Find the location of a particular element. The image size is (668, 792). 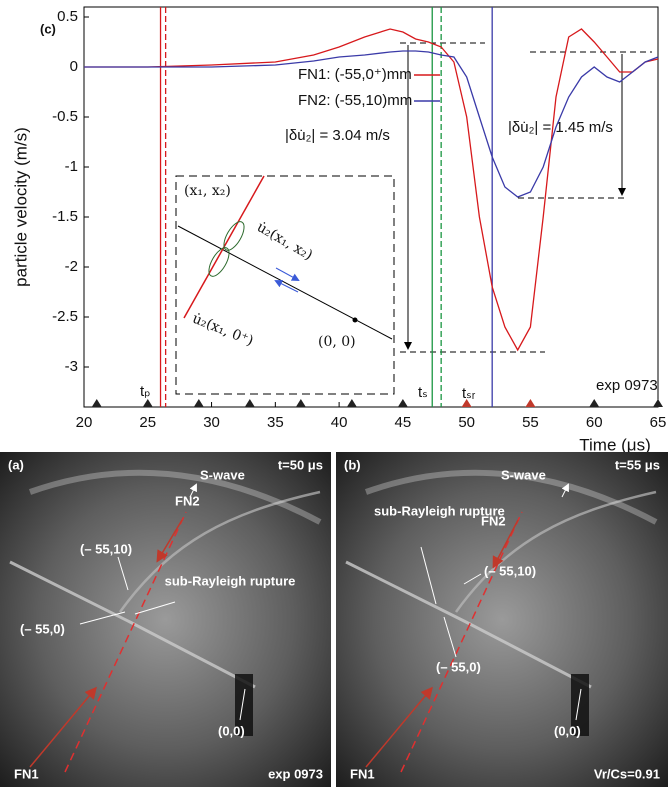

y-tick-label: -3 is located at coordinates (71, 366).